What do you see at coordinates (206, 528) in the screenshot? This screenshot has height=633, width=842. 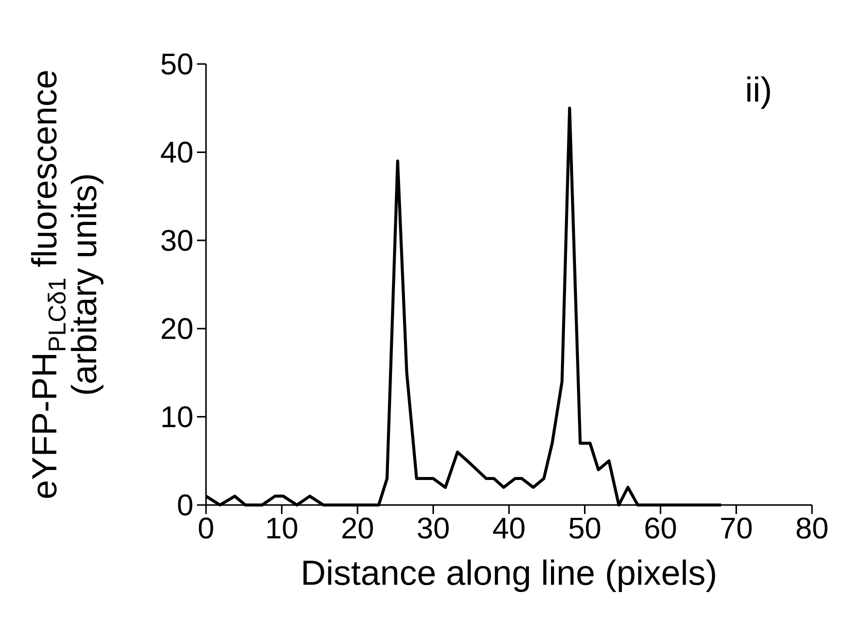 I see `x-tick-label: 0` at bounding box center [206, 528].